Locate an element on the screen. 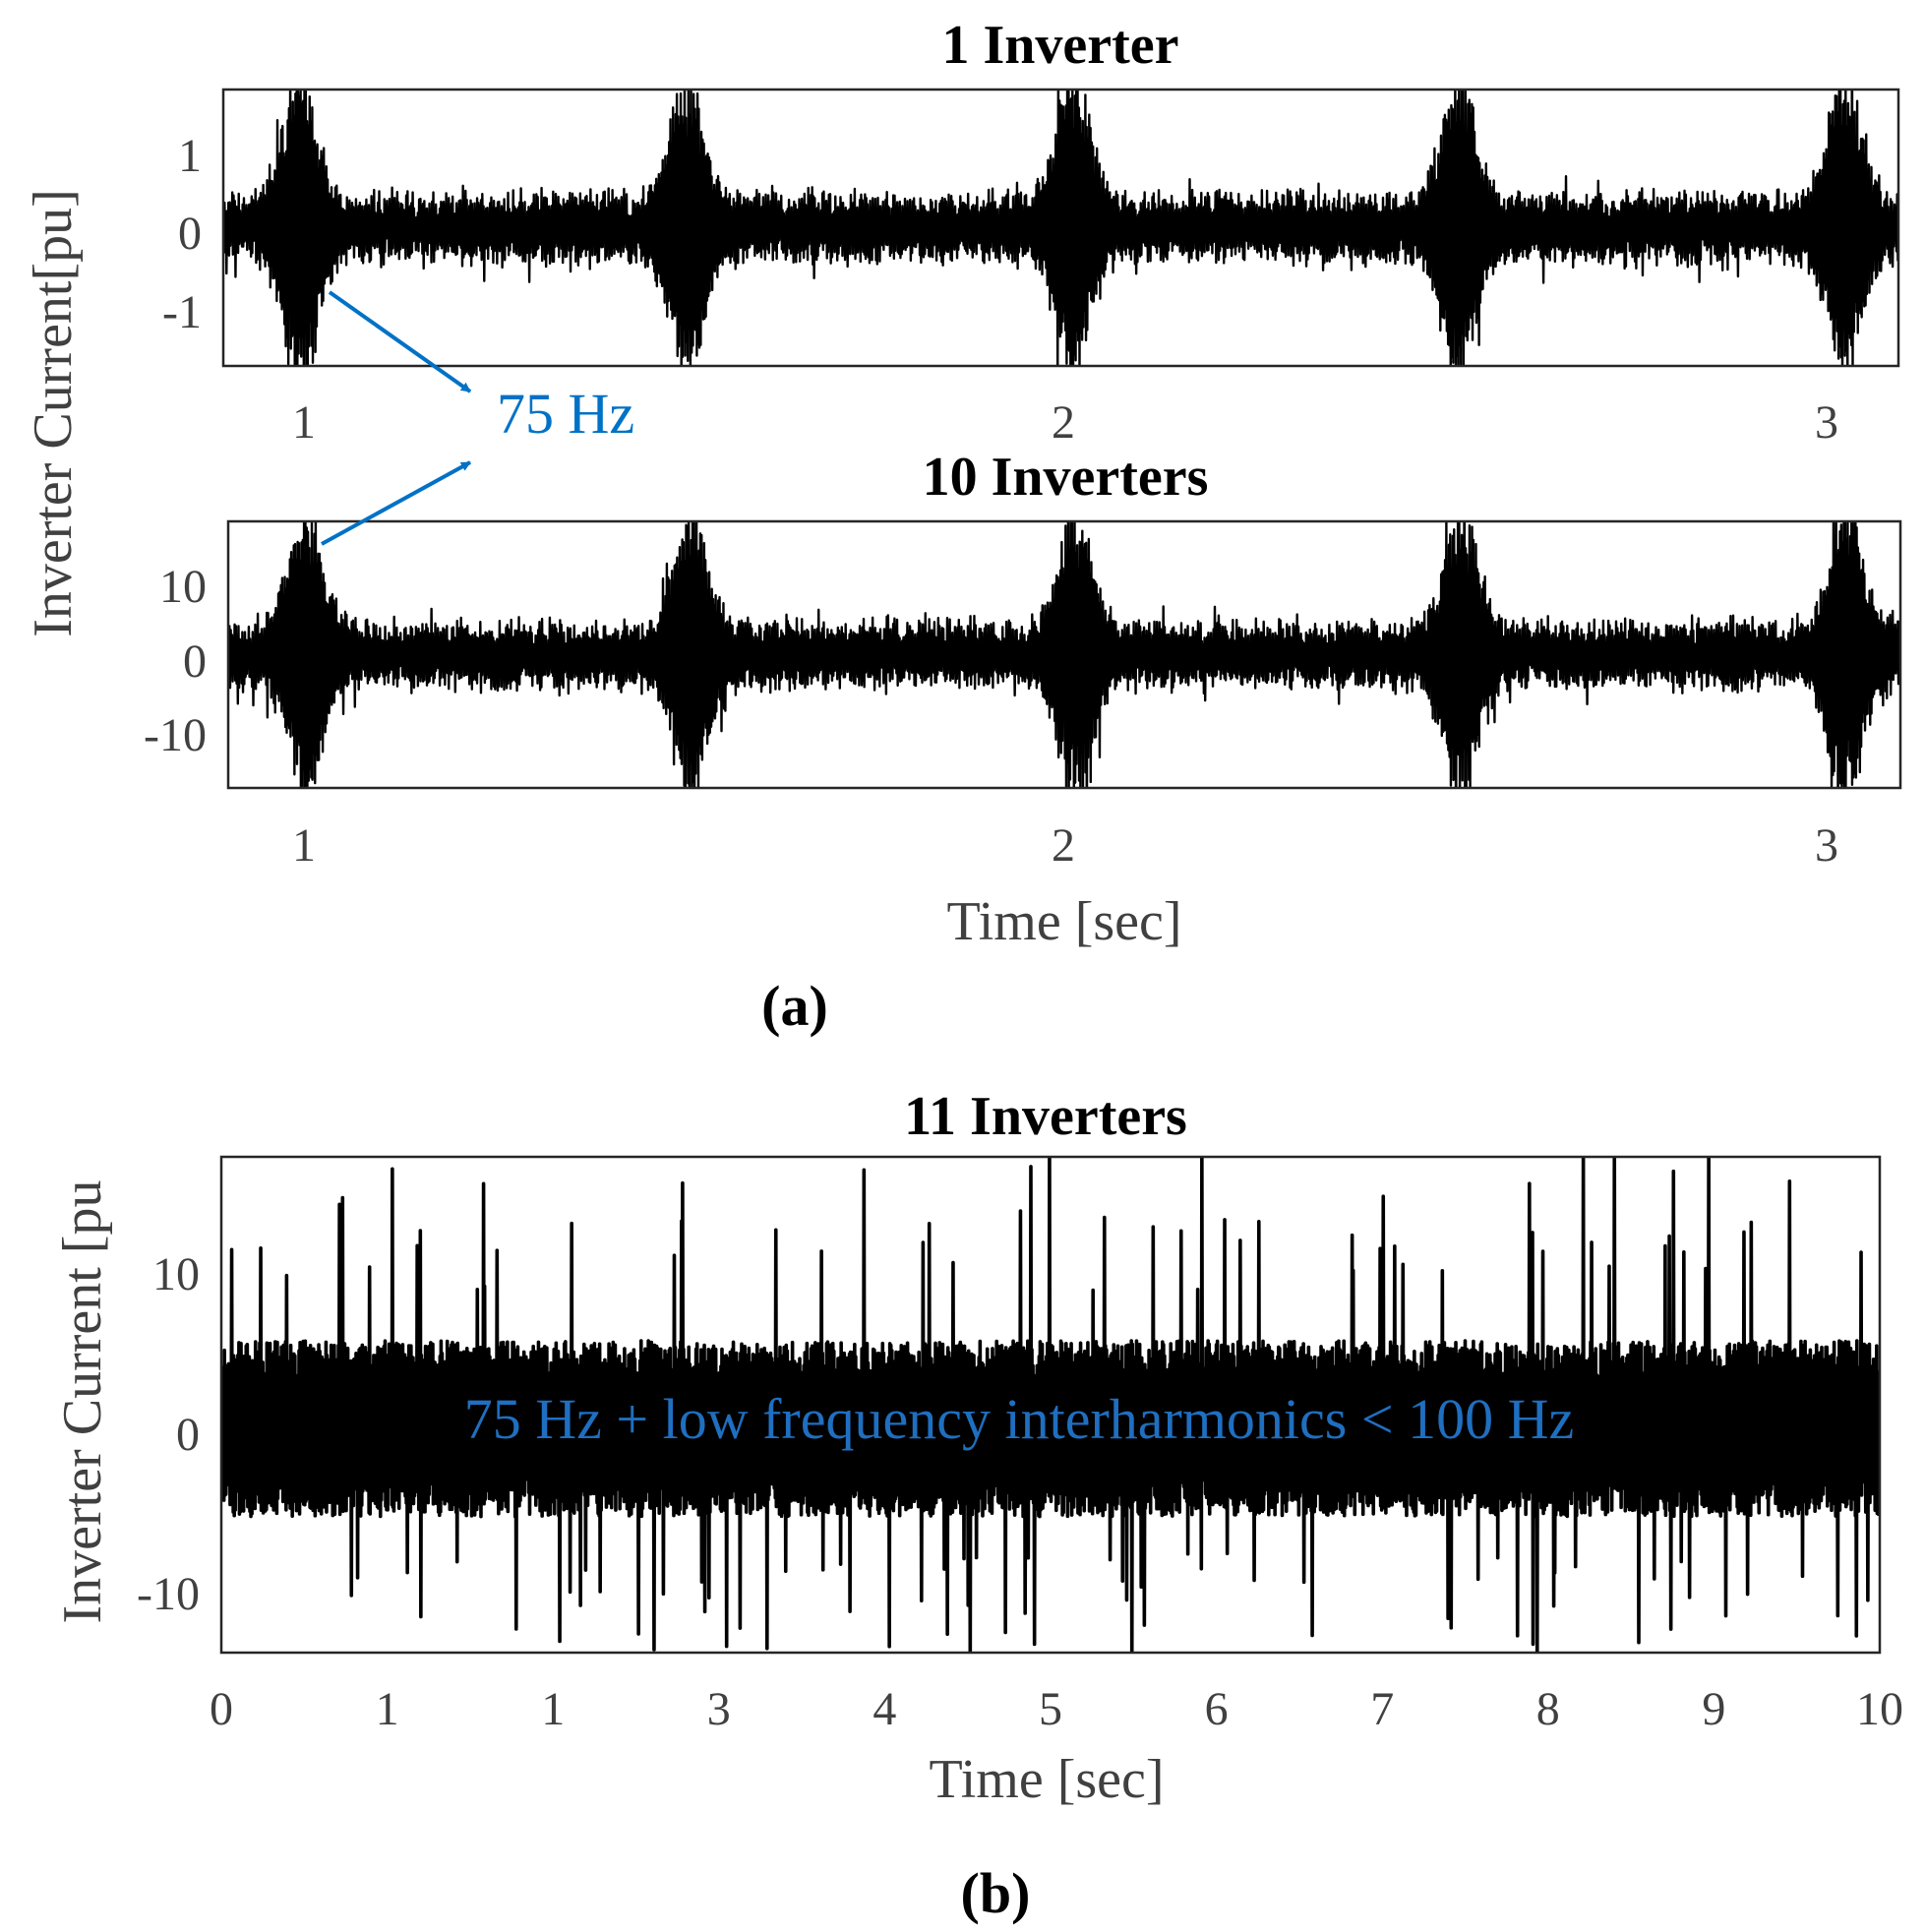 The height and width of the screenshot is (1932, 1925). panel-a-annotation-arrows is located at coordinates (396, 418).